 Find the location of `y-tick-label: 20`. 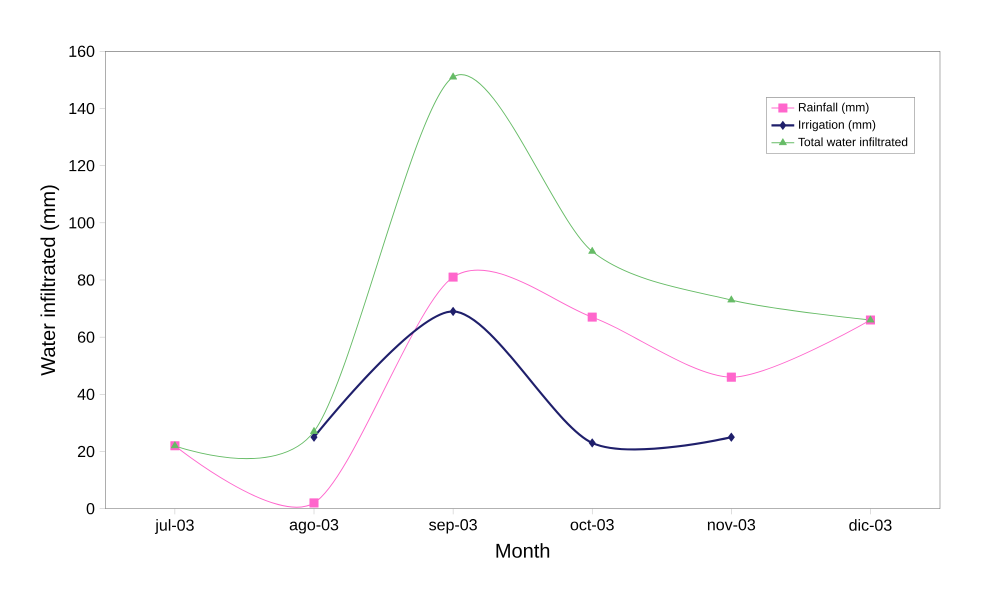

y-tick-label: 20 is located at coordinates (86, 452).